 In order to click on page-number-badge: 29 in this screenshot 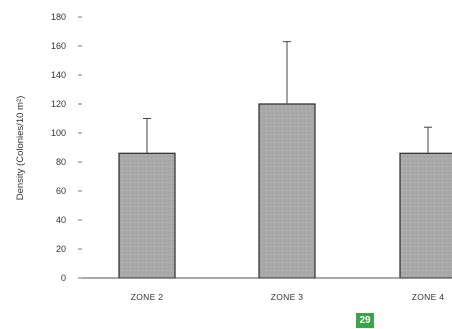, I will do `click(365, 320)`.